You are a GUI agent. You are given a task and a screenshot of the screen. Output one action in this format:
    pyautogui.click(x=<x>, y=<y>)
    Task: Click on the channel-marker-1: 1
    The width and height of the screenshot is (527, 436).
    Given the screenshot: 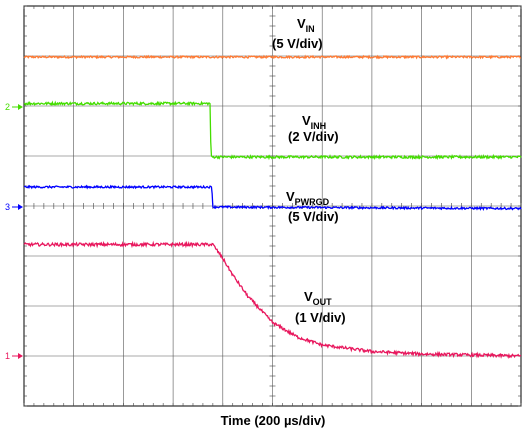 What is the action you would take?
    pyautogui.click(x=7, y=356)
    